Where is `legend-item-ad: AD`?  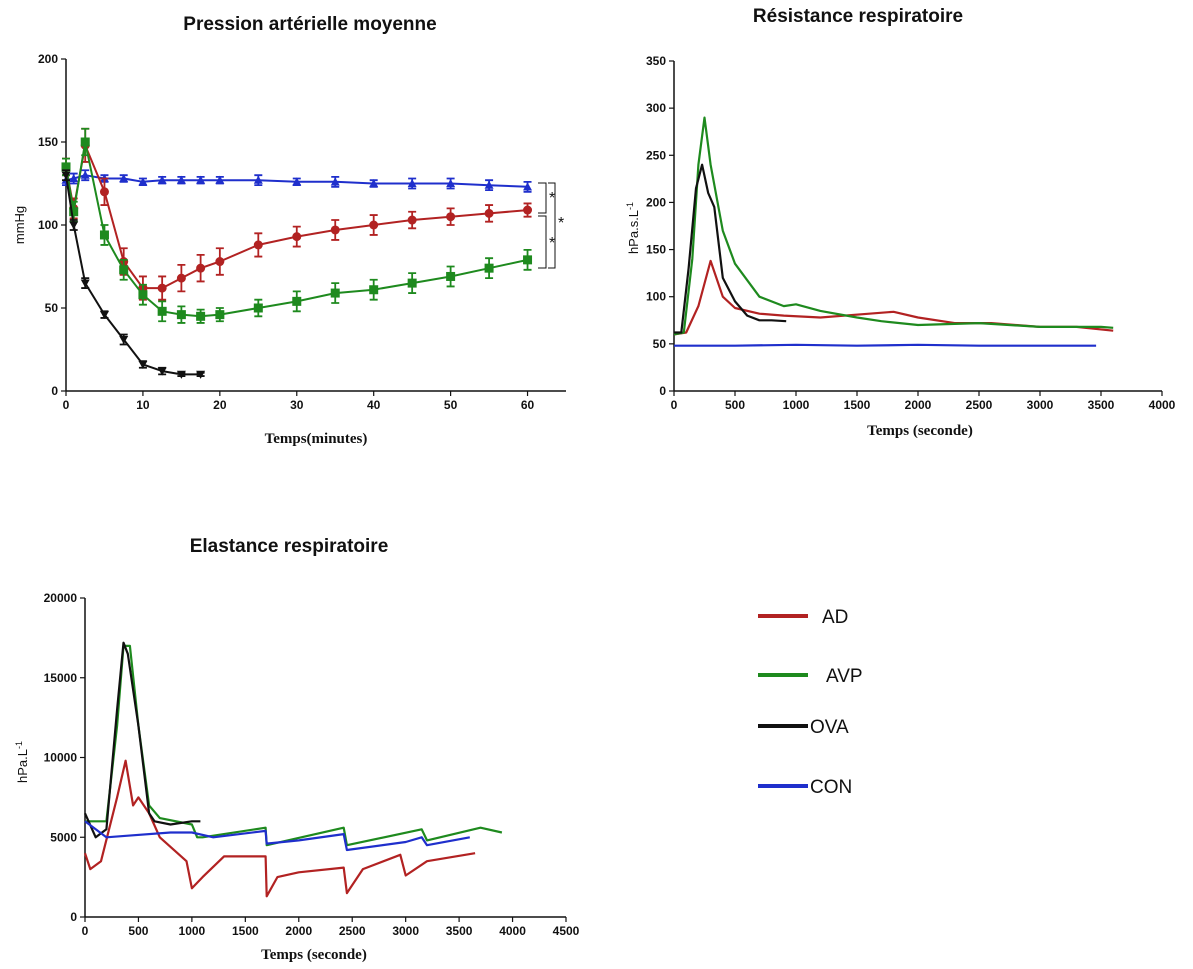 legend-item-ad: AD is located at coordinates (803, 617).